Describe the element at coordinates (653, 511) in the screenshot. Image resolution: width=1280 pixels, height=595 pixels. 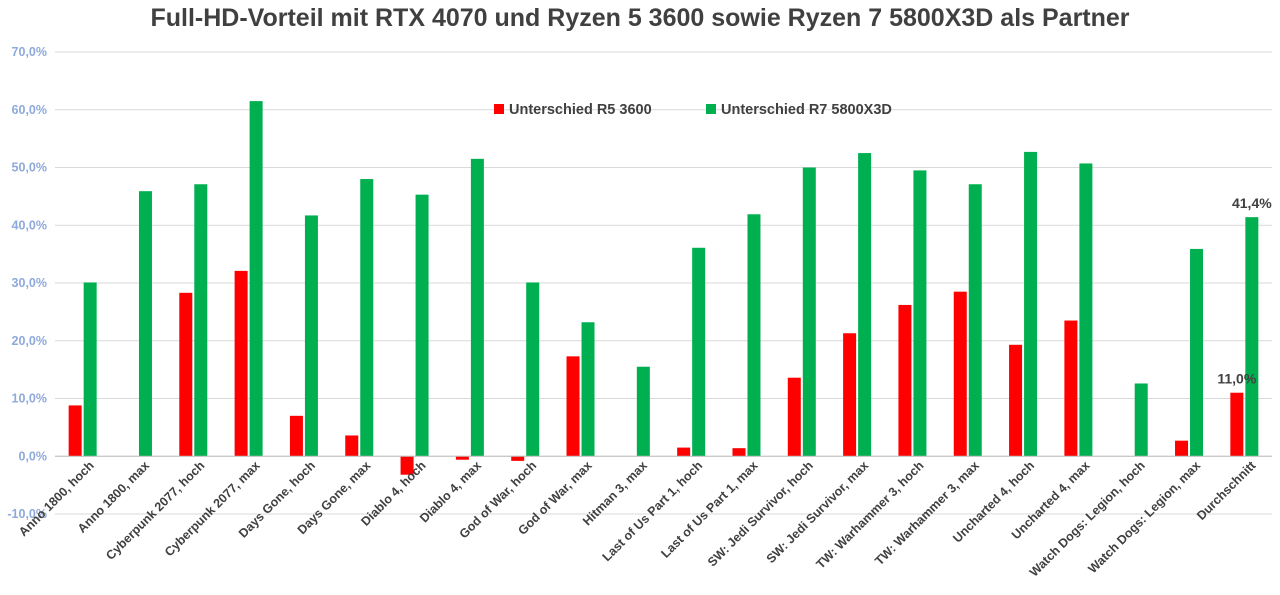
I see `category-label: Last of Us Part 1, hoch` at that location.